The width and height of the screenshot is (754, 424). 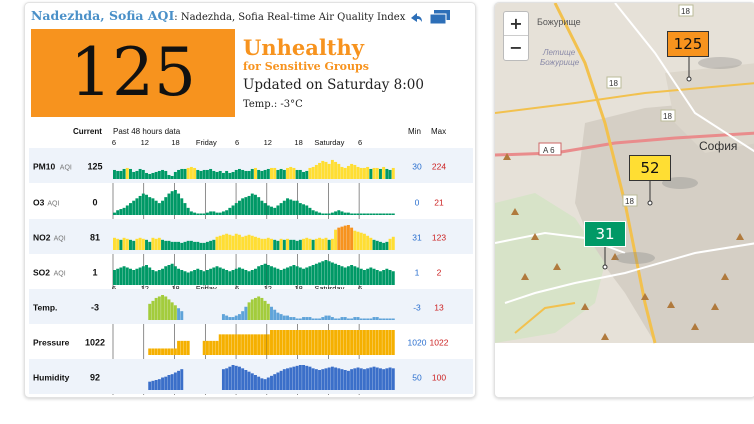 What do you see at coordinates (650, 168) in the screenshot?
I see `map-marker-52: 52` at bounding box center [650, 168].